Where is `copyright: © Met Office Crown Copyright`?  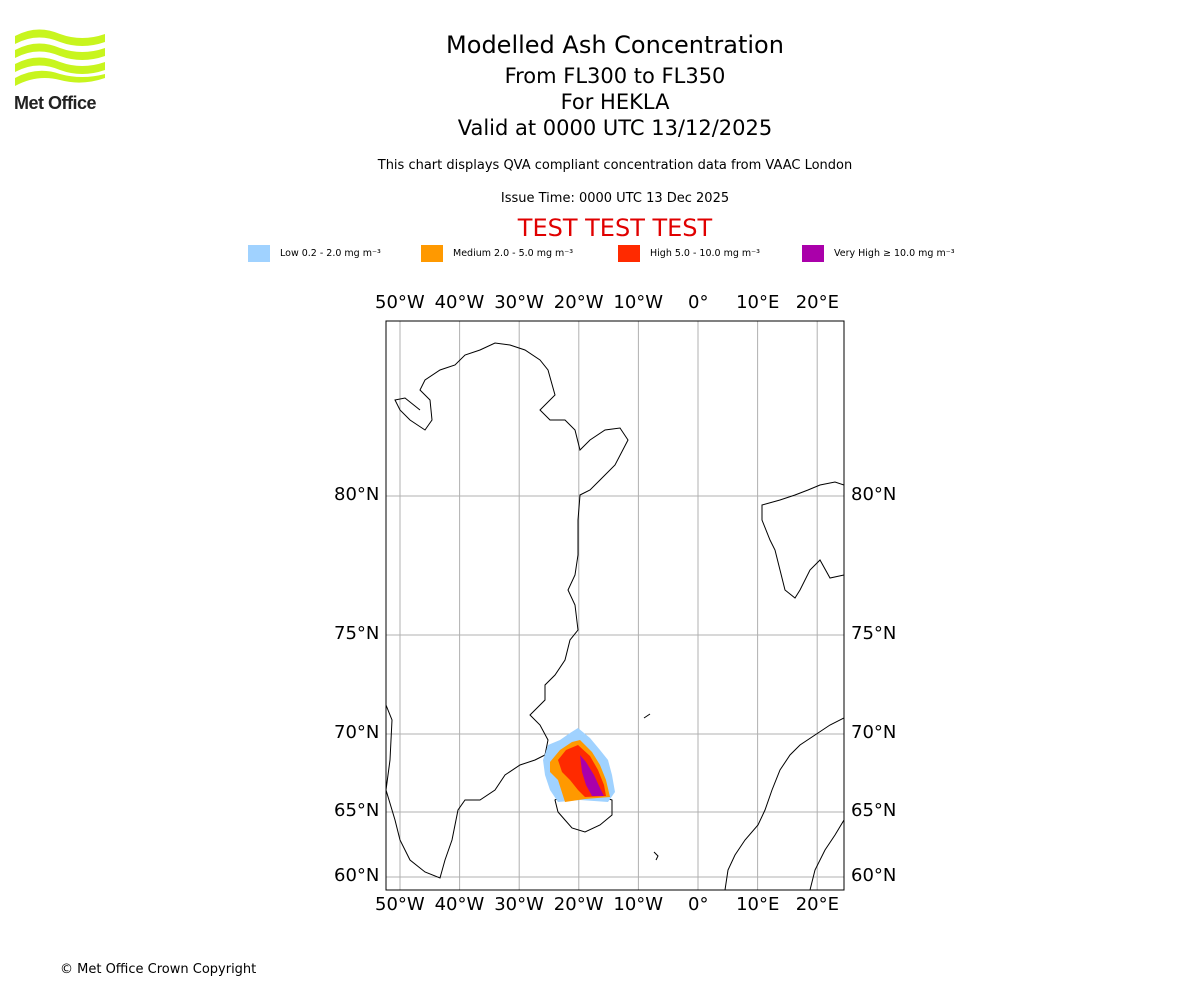
copyright: © Met Office Crown Copyright is located at coordinates (158, 969).